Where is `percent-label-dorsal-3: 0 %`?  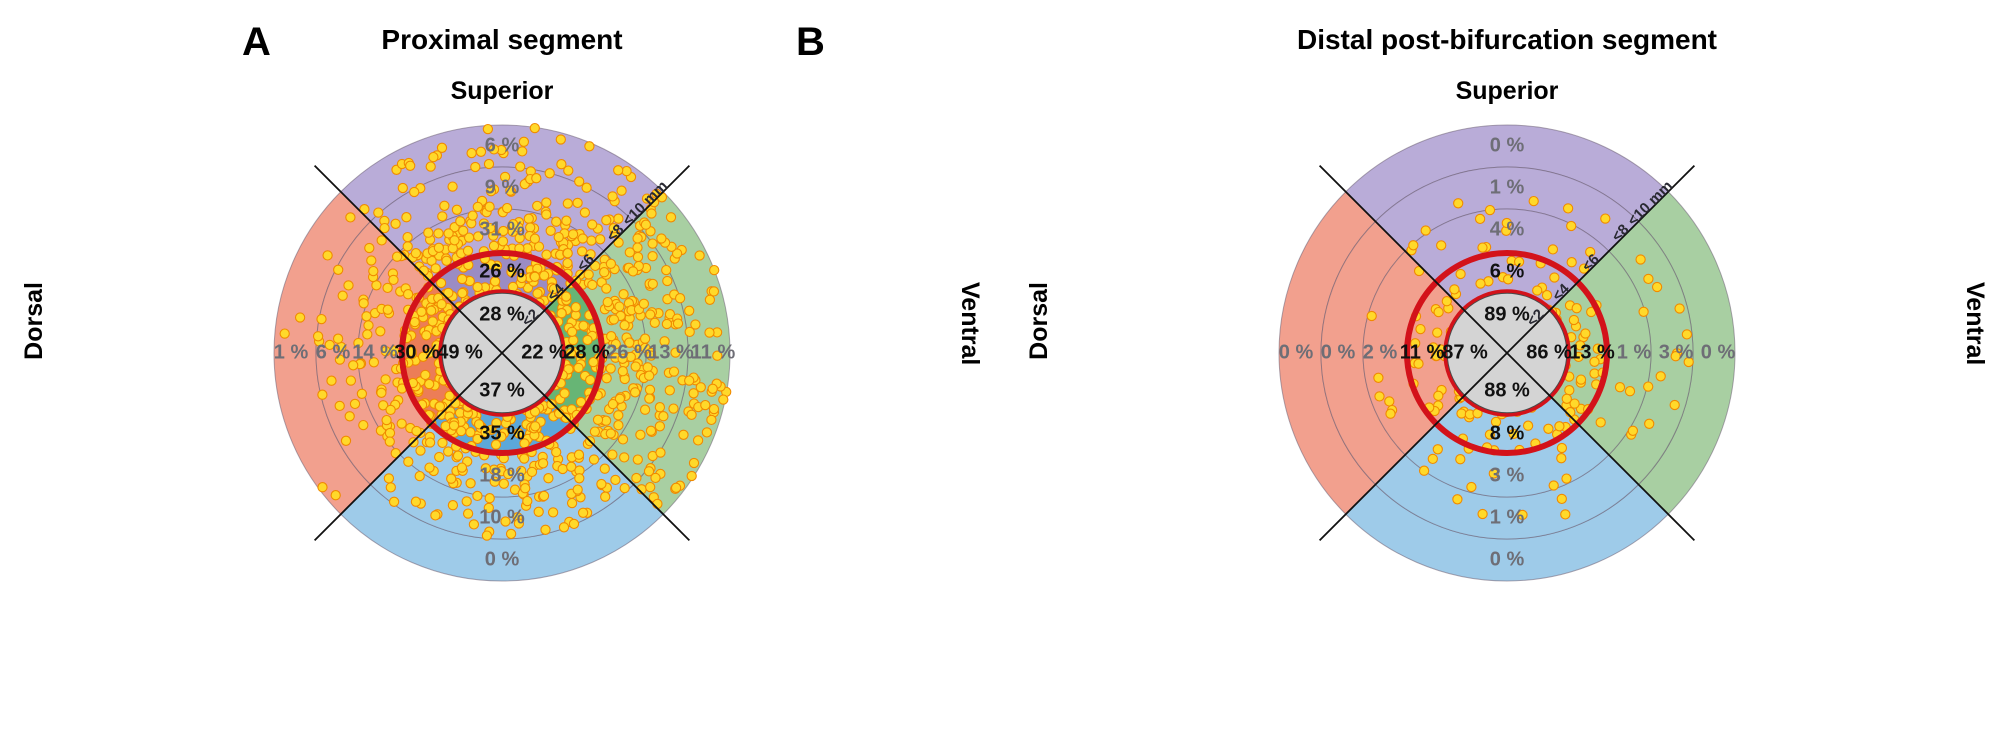 percent-label-dorsal-3: 0 % is located at coordinates (1338, 352).